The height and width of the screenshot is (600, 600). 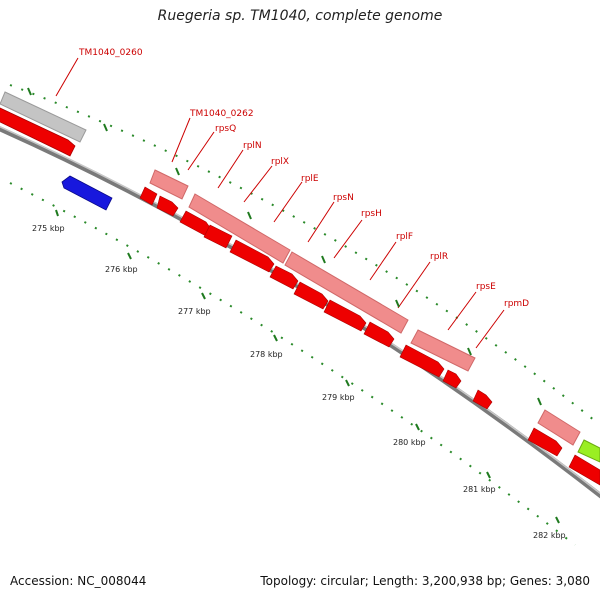 What do you see at coordinates (439, 257) in the screenshot?
I see `gene-label: rplR` at bounding box center [439, 257].